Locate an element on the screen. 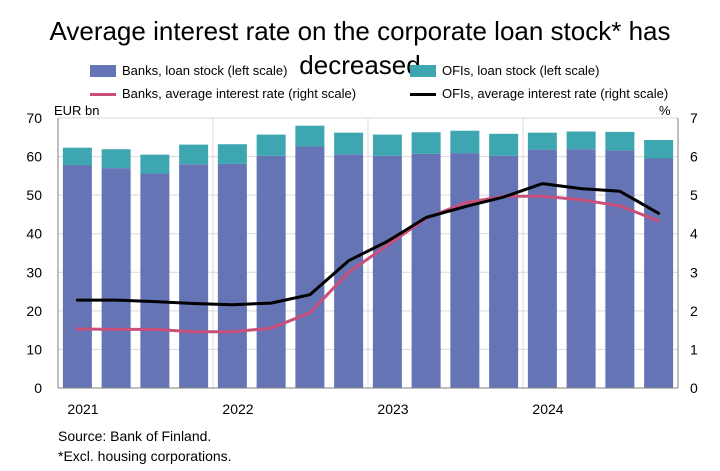 The height and width of the screenshot is (471, 720). right-tick-label: 2 is located at coordinates (694, 311).